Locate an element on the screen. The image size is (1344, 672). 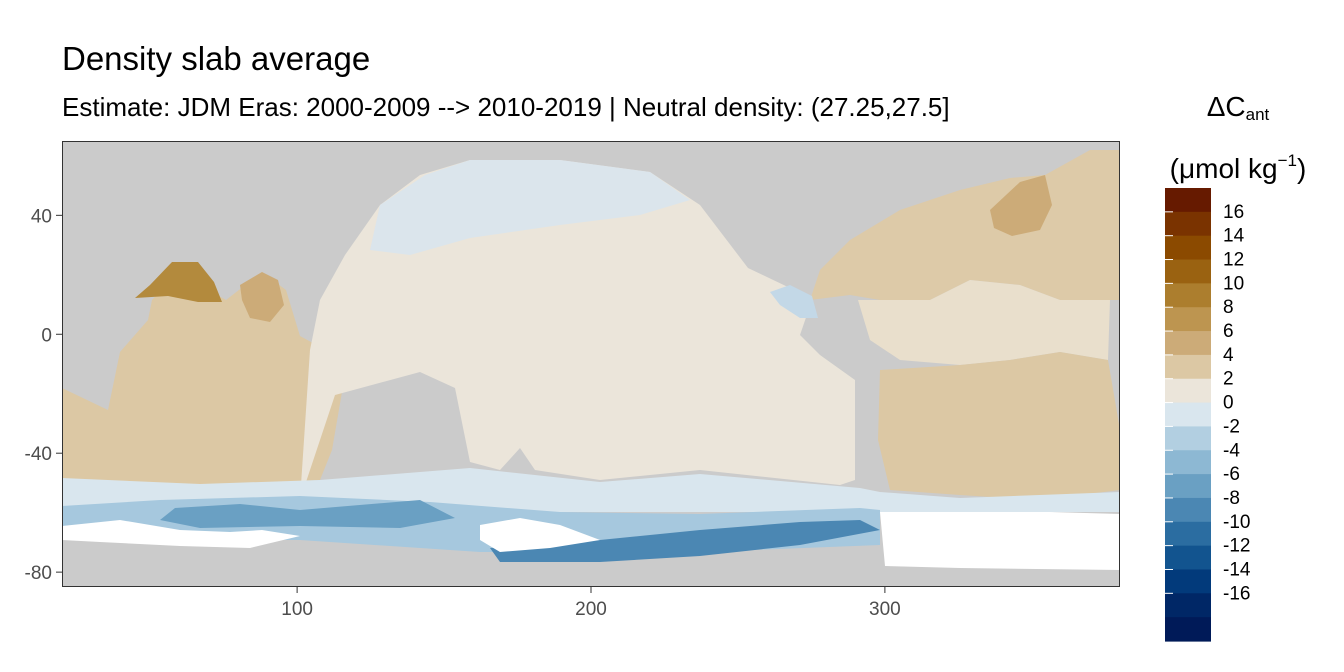
ocean-southern-deep is located at coordinates (307, 514).